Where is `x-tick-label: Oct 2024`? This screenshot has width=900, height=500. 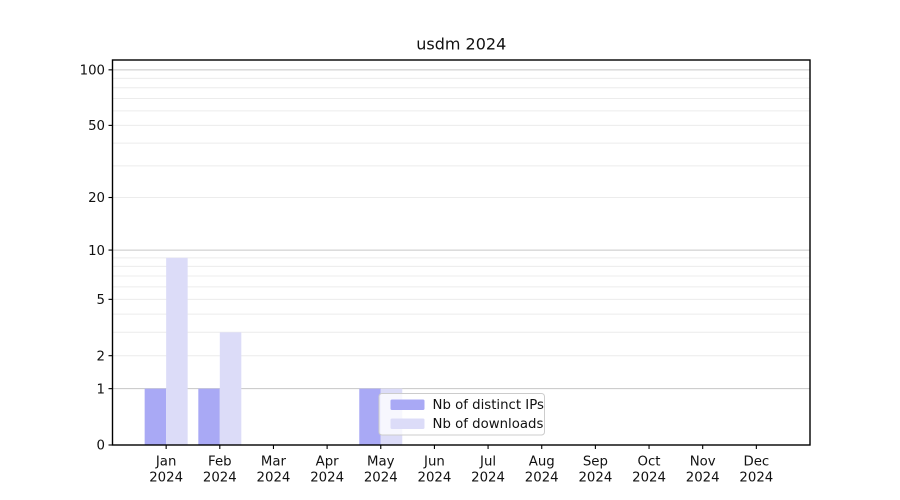 x-tick-label: Oct 2024 is located at coordinates (649, 470).